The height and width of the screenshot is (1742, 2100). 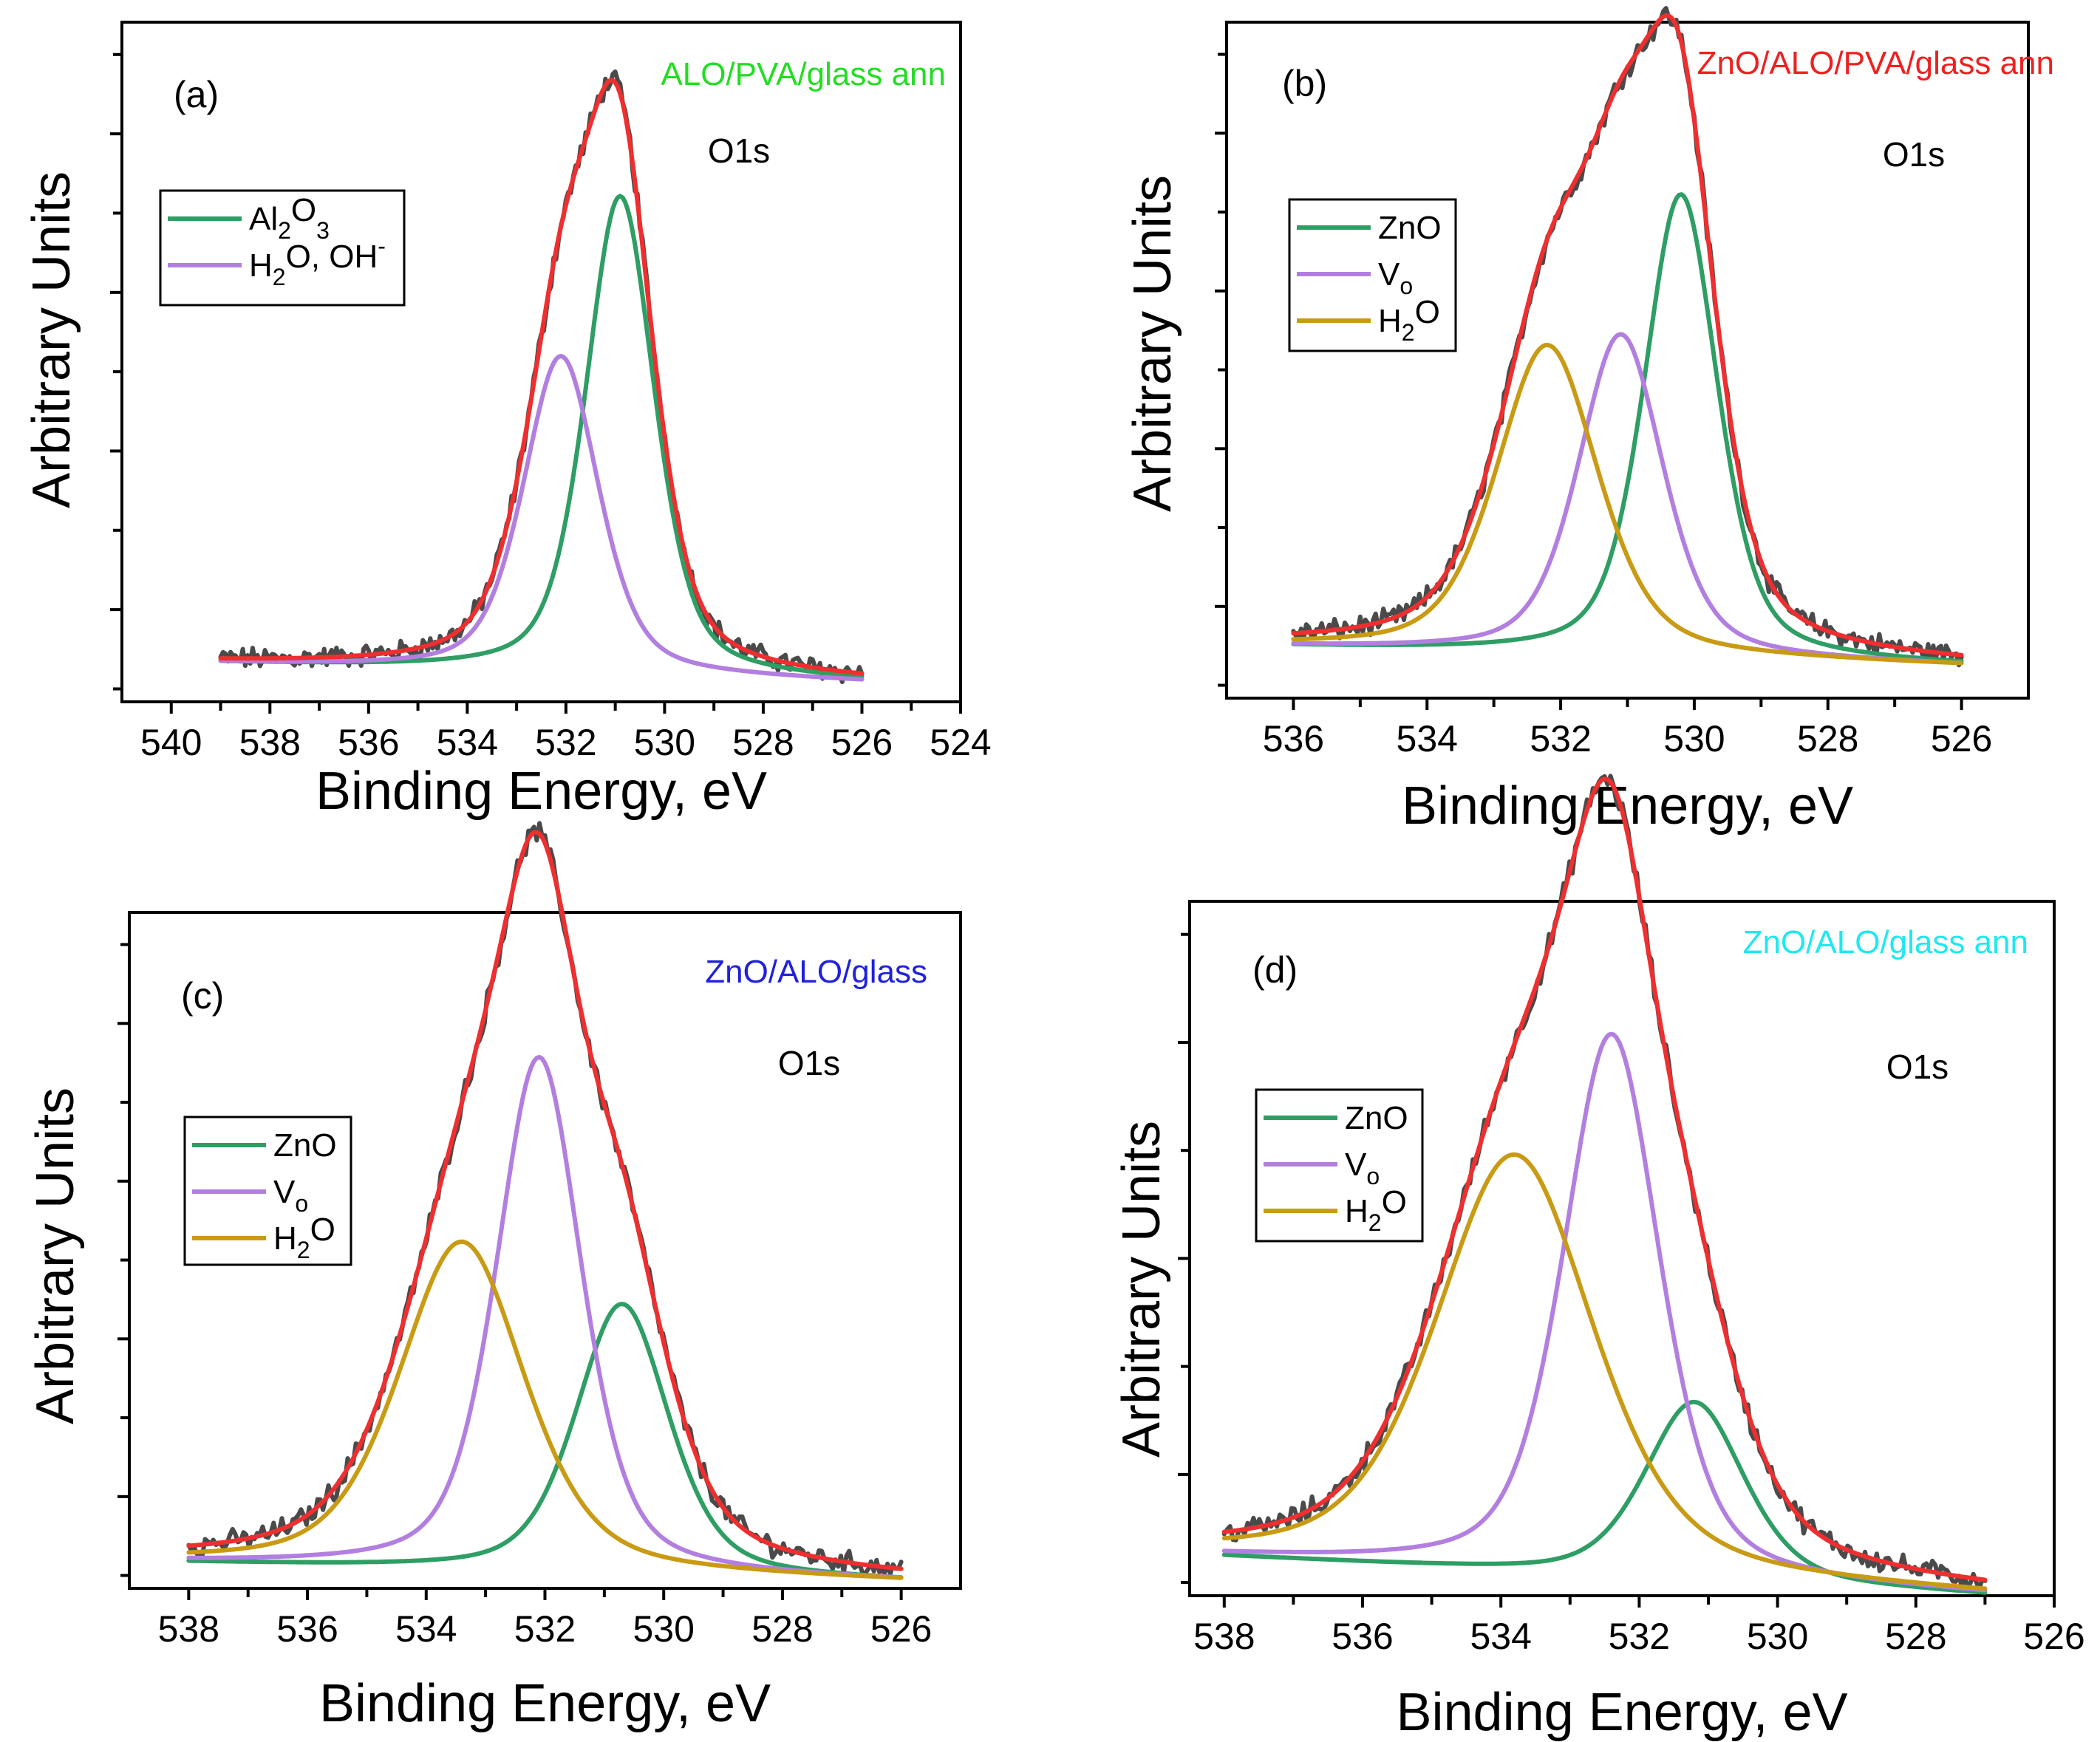 I want to click on panel-label: (a), so click(x=196, y=94).